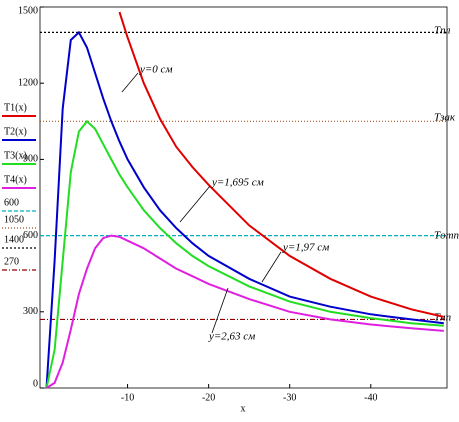 This screenshot has height=422, width=459. I want to click on y-tick-label: 300, so click(30, 311).